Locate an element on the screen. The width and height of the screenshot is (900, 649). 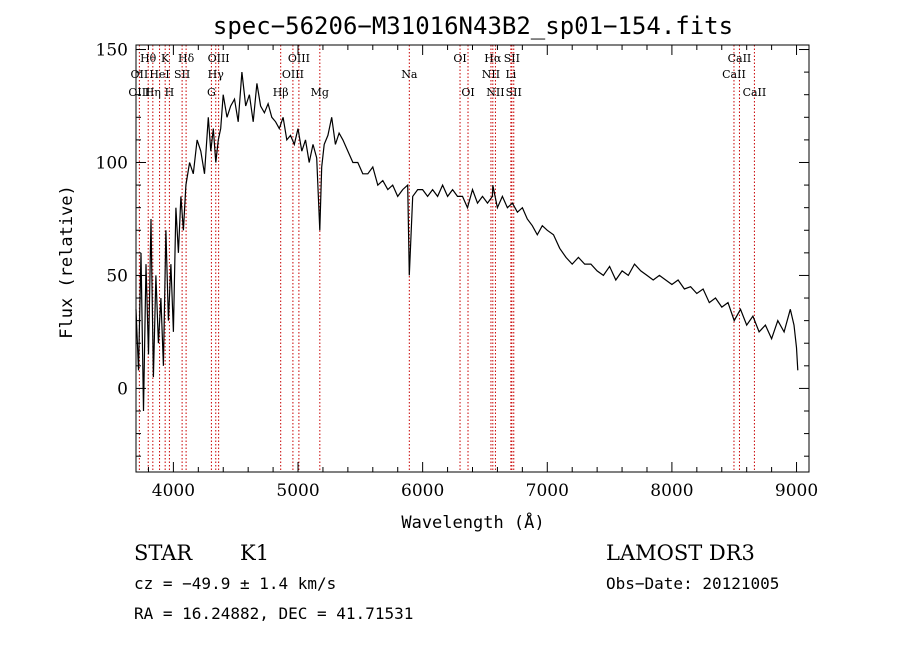
x-tick-label: 5000 is located at coordinates (297, 491).